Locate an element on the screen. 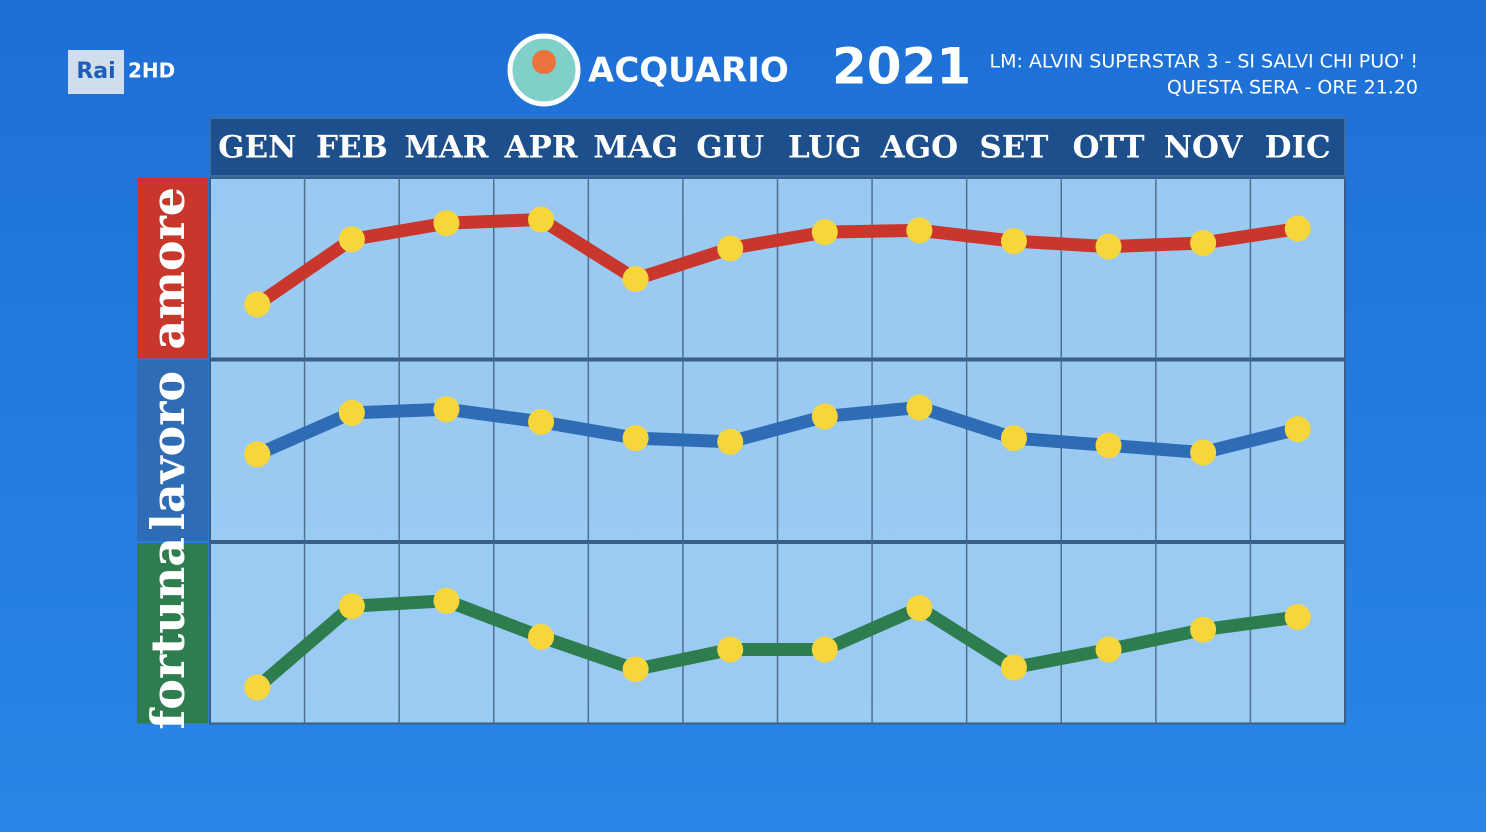 This screenshot has height=832, width=1486. year: 2021 is located at coordinates (901, 67).